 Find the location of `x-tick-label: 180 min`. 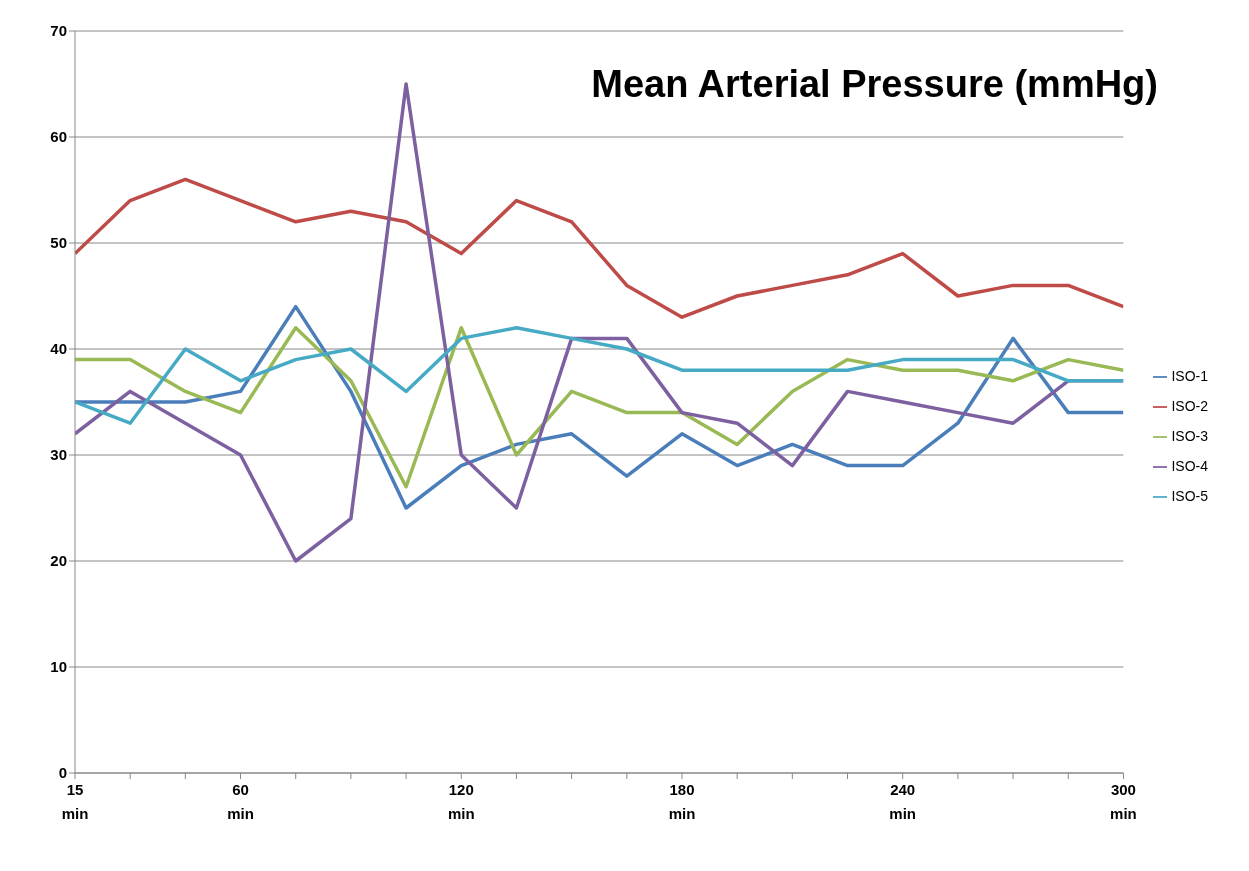

x-tick-label: 180 min is located at coordinates (682, 801).